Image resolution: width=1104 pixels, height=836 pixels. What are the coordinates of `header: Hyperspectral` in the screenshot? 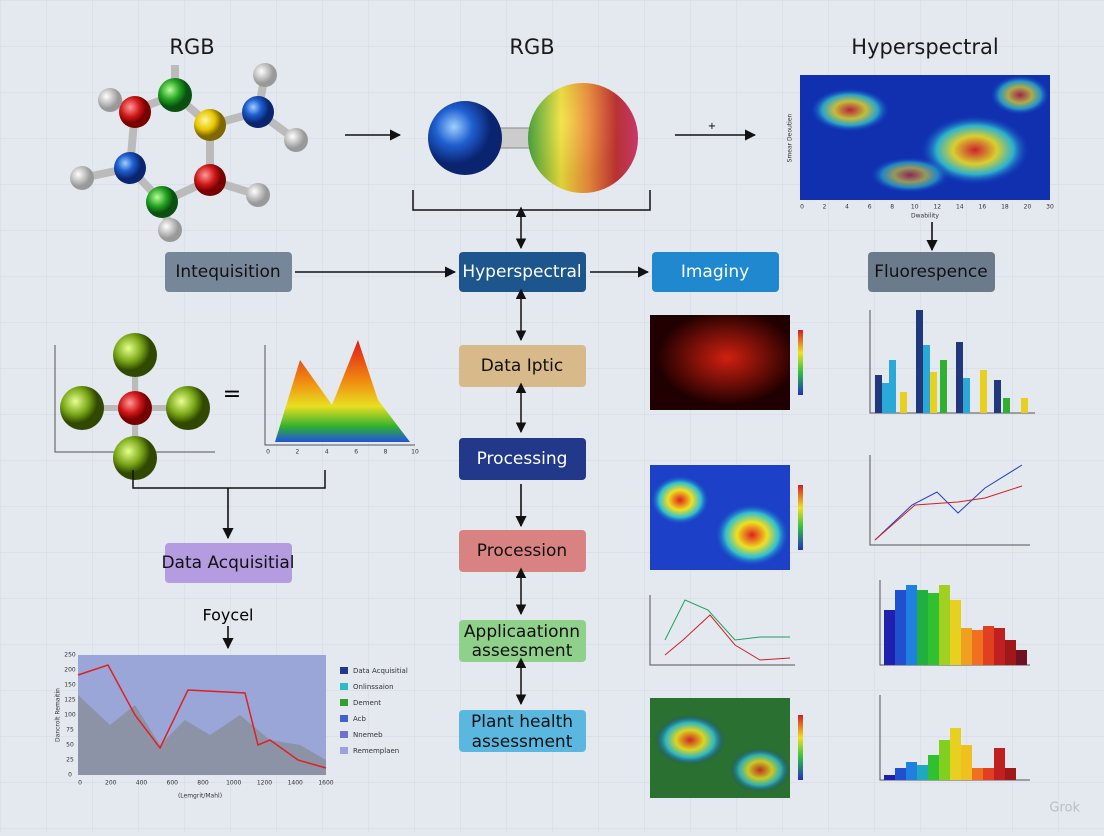 It's located at (924, 47).